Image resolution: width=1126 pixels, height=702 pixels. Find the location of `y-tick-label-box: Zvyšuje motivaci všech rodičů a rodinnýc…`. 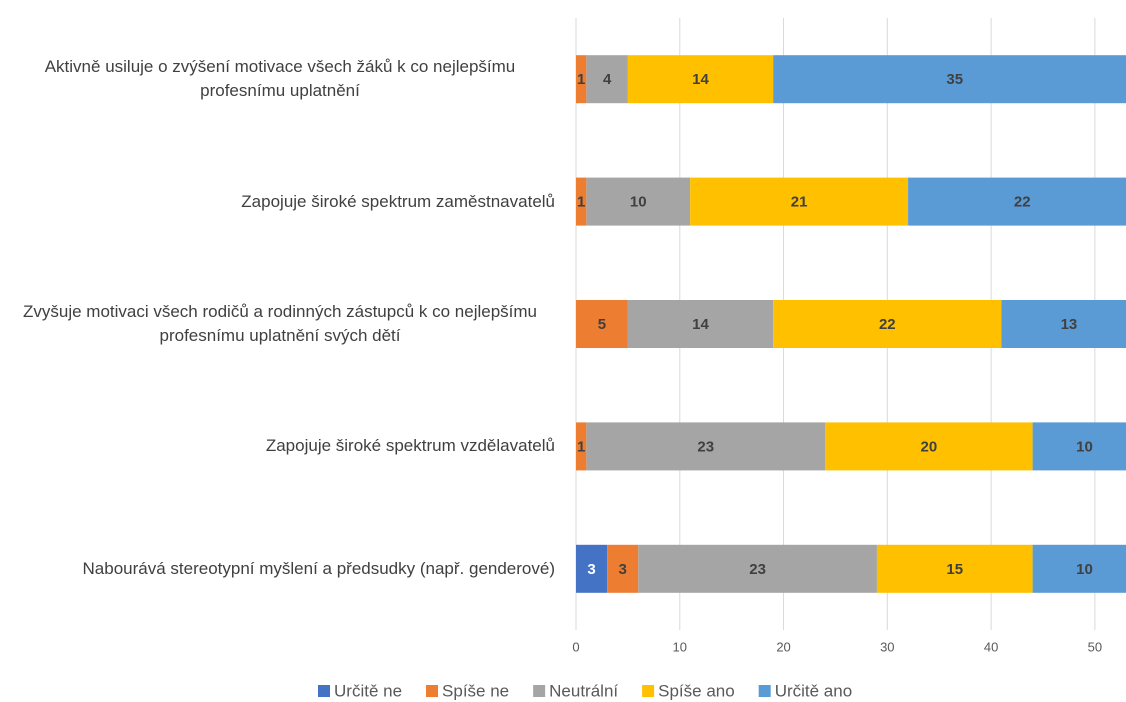

y-tick-label-box: Zvyšuje motivaci všech rodičů a rodinnýc… is located at coordinates (280, 324).